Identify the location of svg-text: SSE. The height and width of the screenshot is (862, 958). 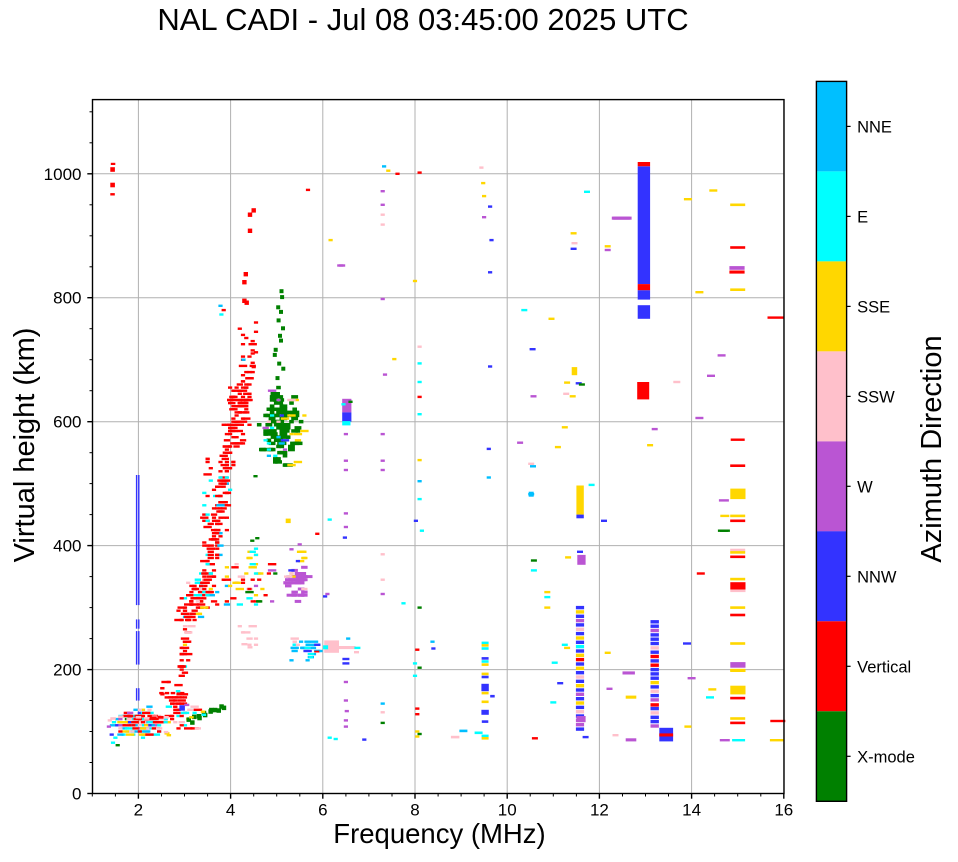
(873, 307).